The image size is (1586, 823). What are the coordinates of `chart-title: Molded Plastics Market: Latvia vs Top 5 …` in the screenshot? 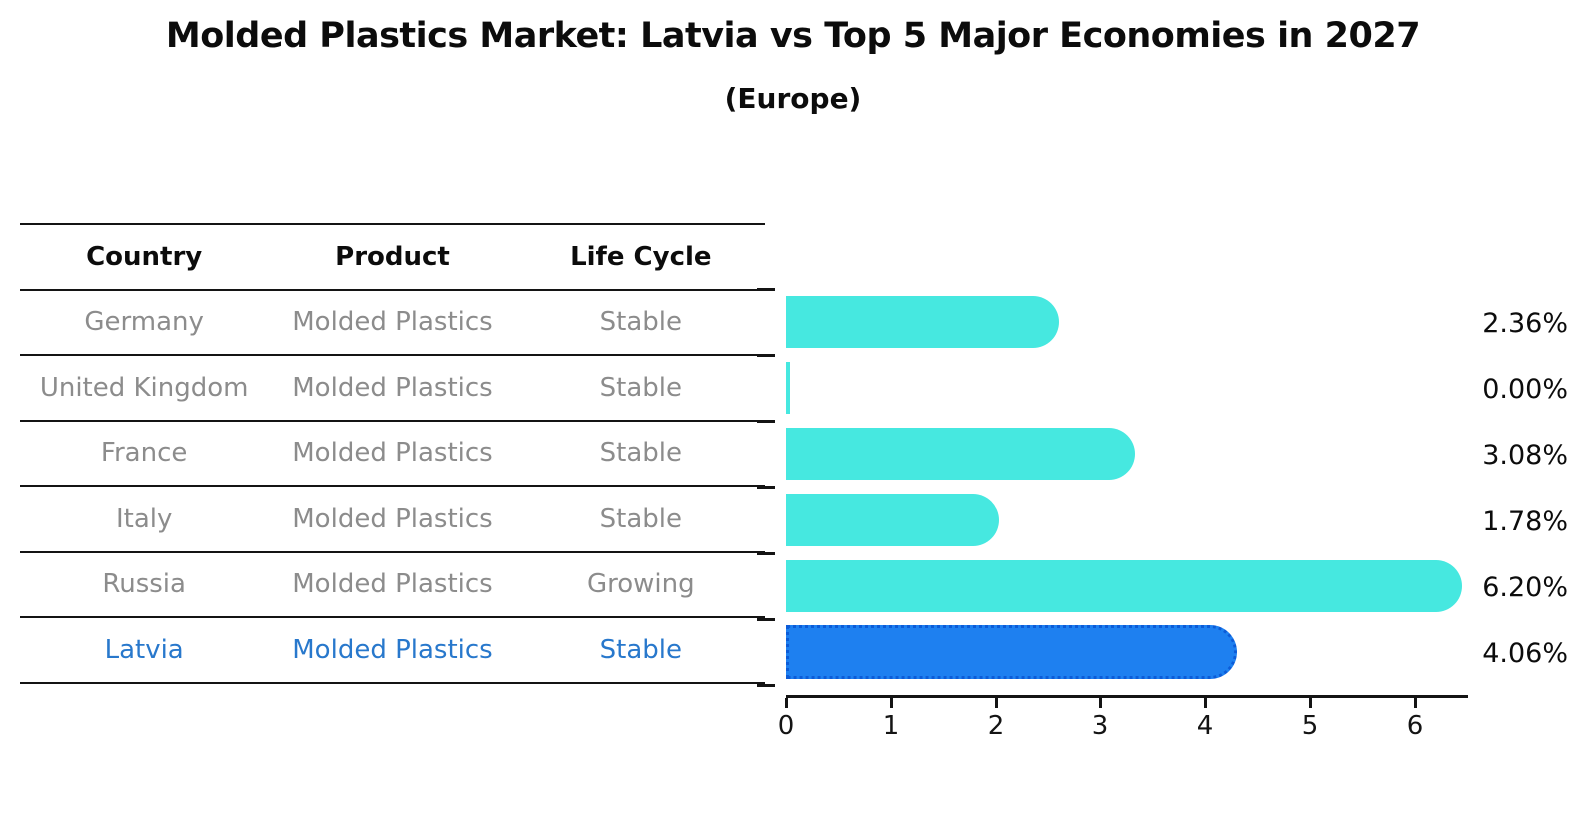 It's located at (793, 36).